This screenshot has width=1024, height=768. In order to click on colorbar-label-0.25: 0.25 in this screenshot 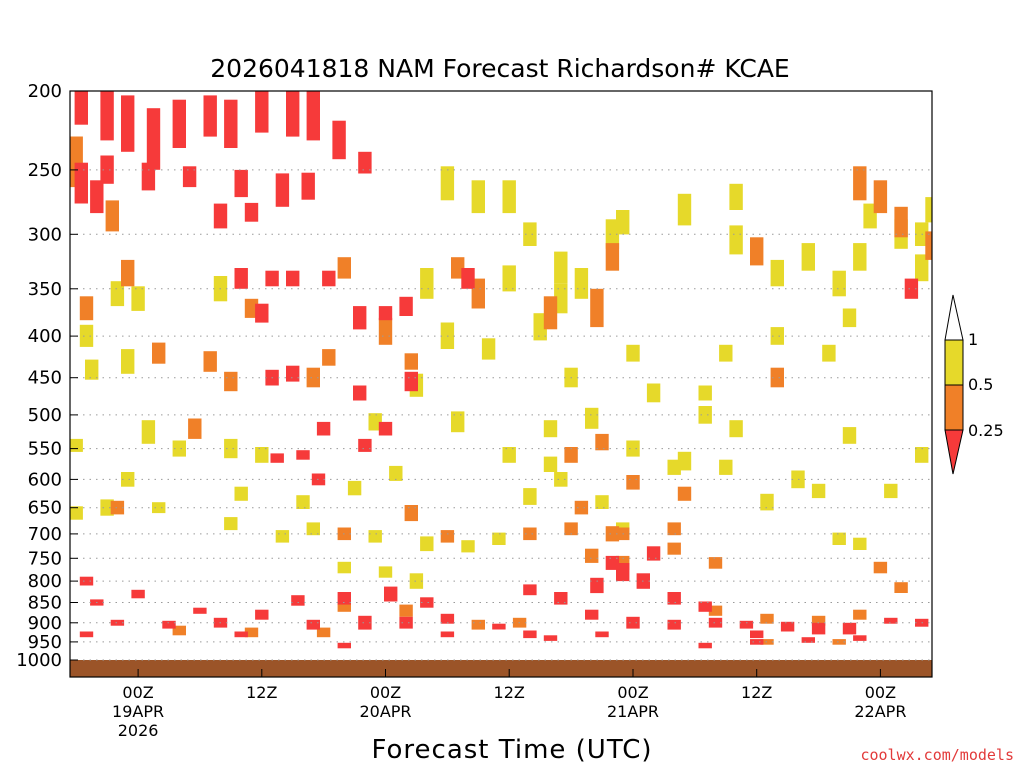, I will do `click(986, 430)`.